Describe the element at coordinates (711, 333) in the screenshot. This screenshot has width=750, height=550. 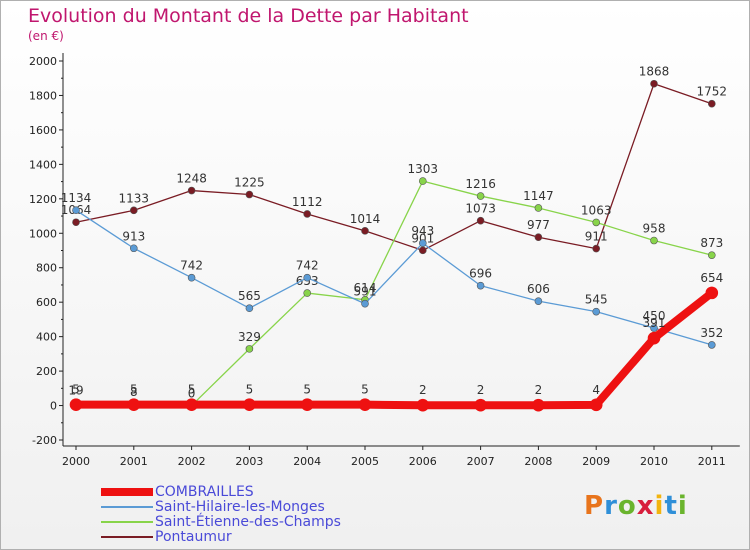
I see `data-label: 352` at that location.